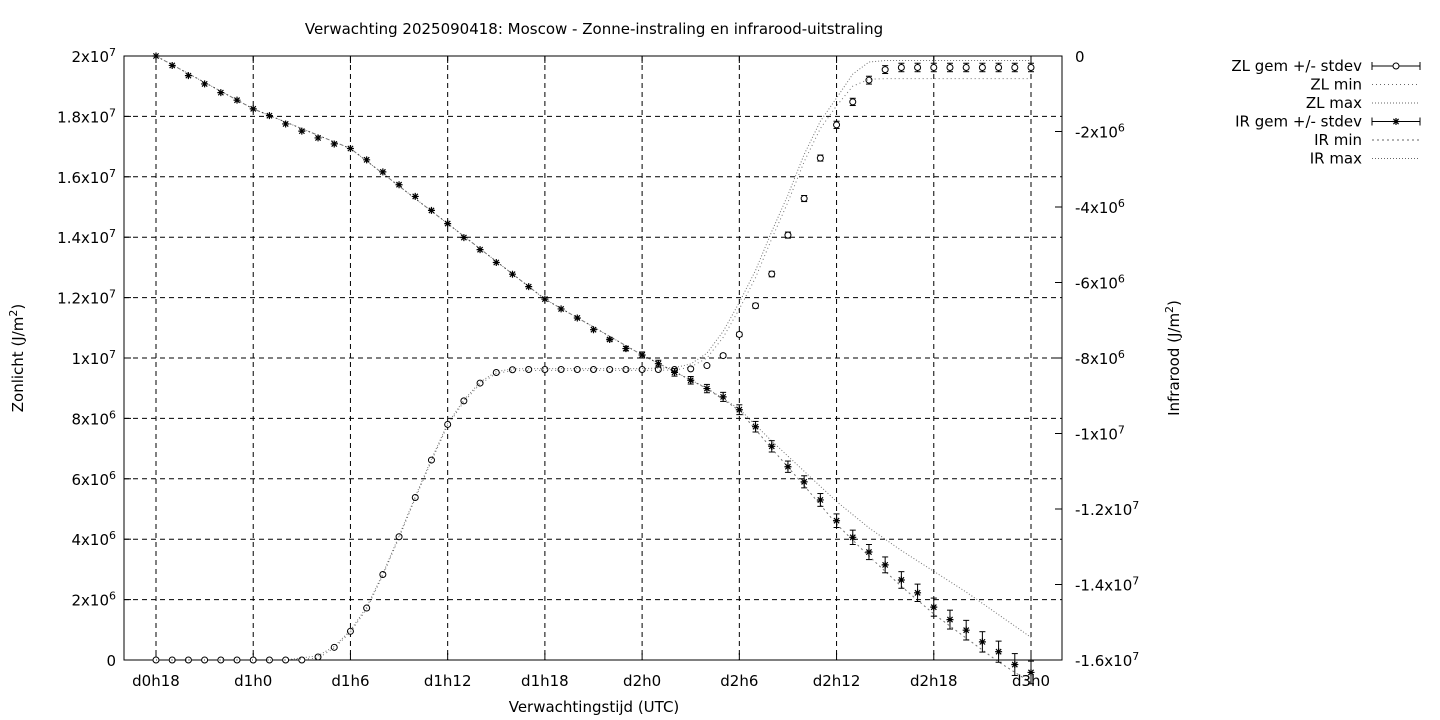 This screenshot has width=1440, height=720. Describe the element at coordinates (642, 681) in the screenshot. I see `x-tick-label: d2h0` at that location.